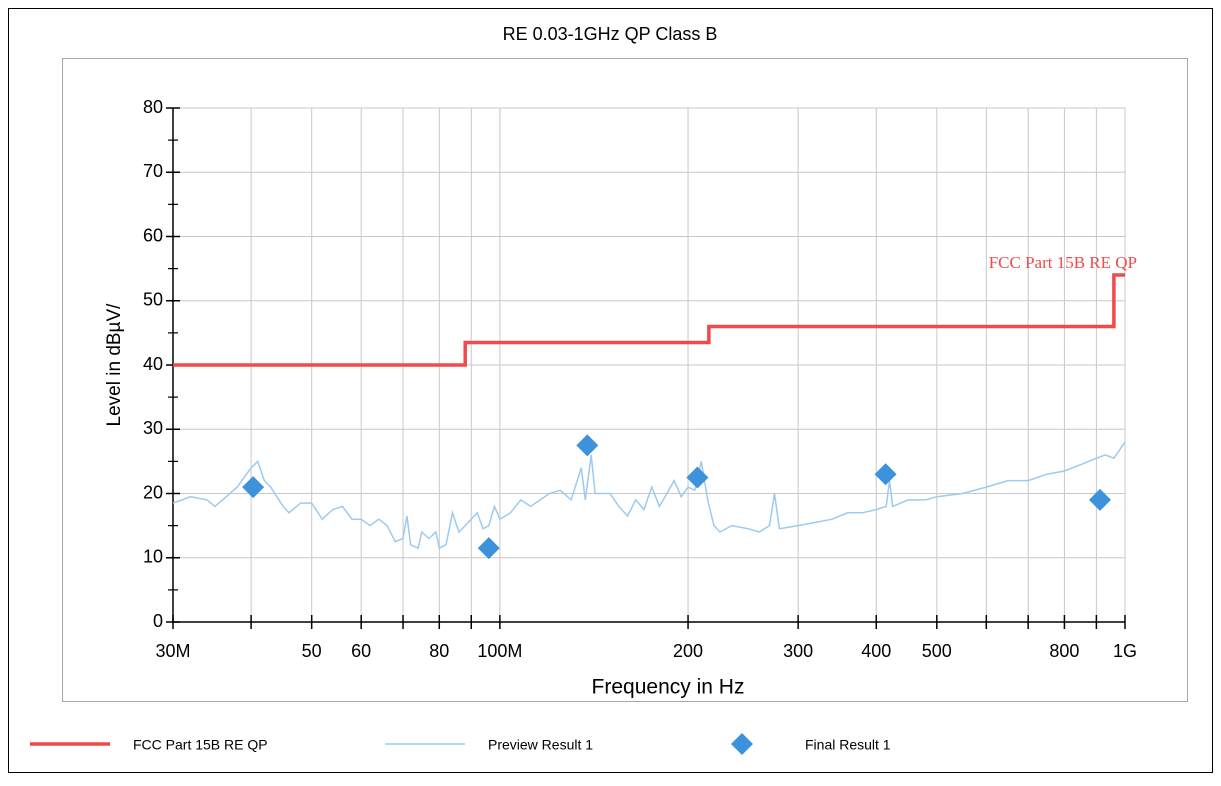 The height and width of the screenshot is (786, 1221). What do you see at coordinates (153, 107) in the screenshot?
I see `y-tick-label: 80` at bounding box center [153, 107].